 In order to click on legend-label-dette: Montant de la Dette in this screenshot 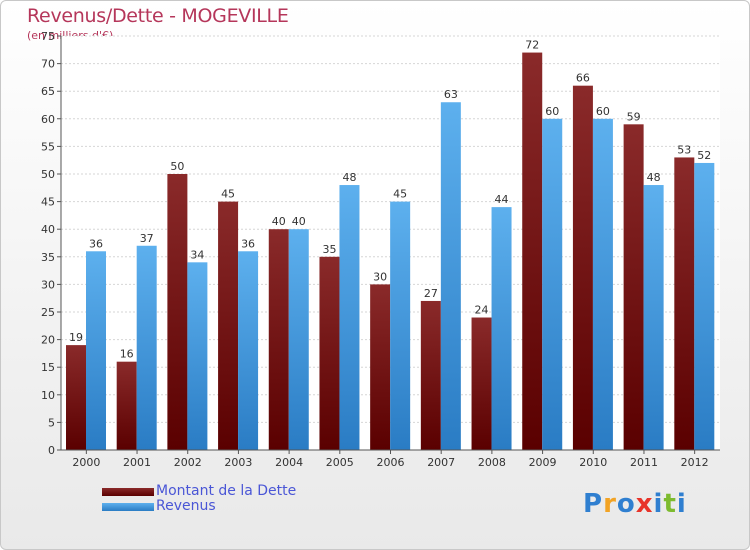, I will do `click(226, 491)`.